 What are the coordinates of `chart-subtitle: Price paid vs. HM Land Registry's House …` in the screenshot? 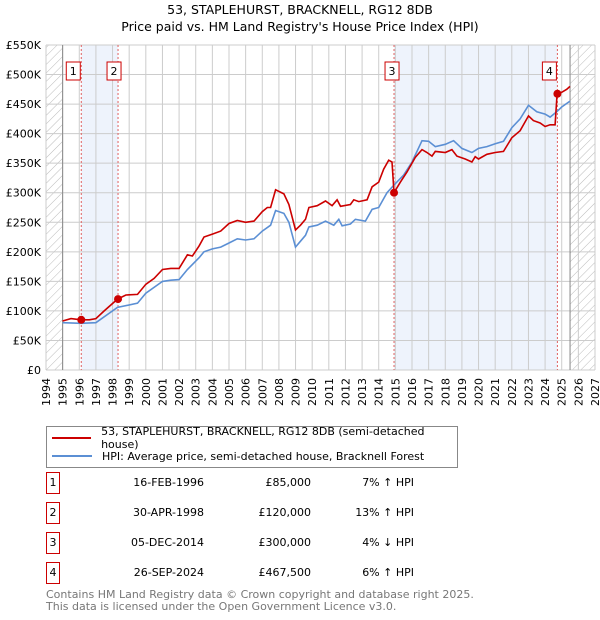 It's located at (300, 26).